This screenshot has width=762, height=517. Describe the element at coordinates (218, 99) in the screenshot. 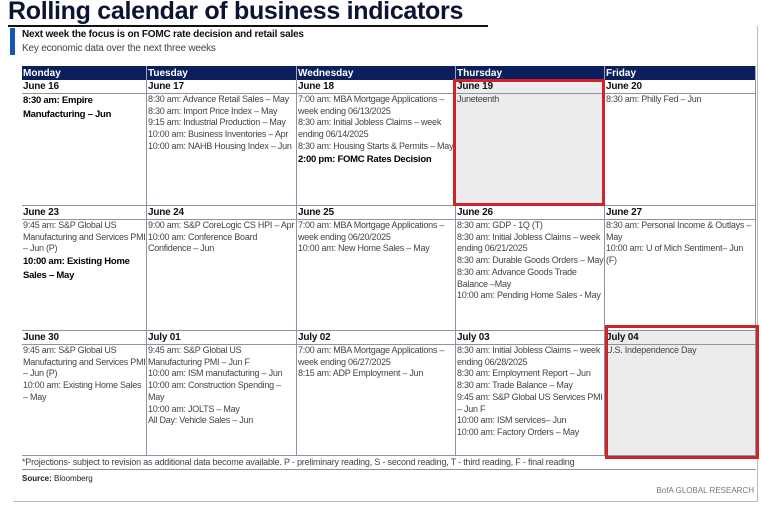

I see `event-item: 8:30 am: Advance Retail Sales – May` at that location.